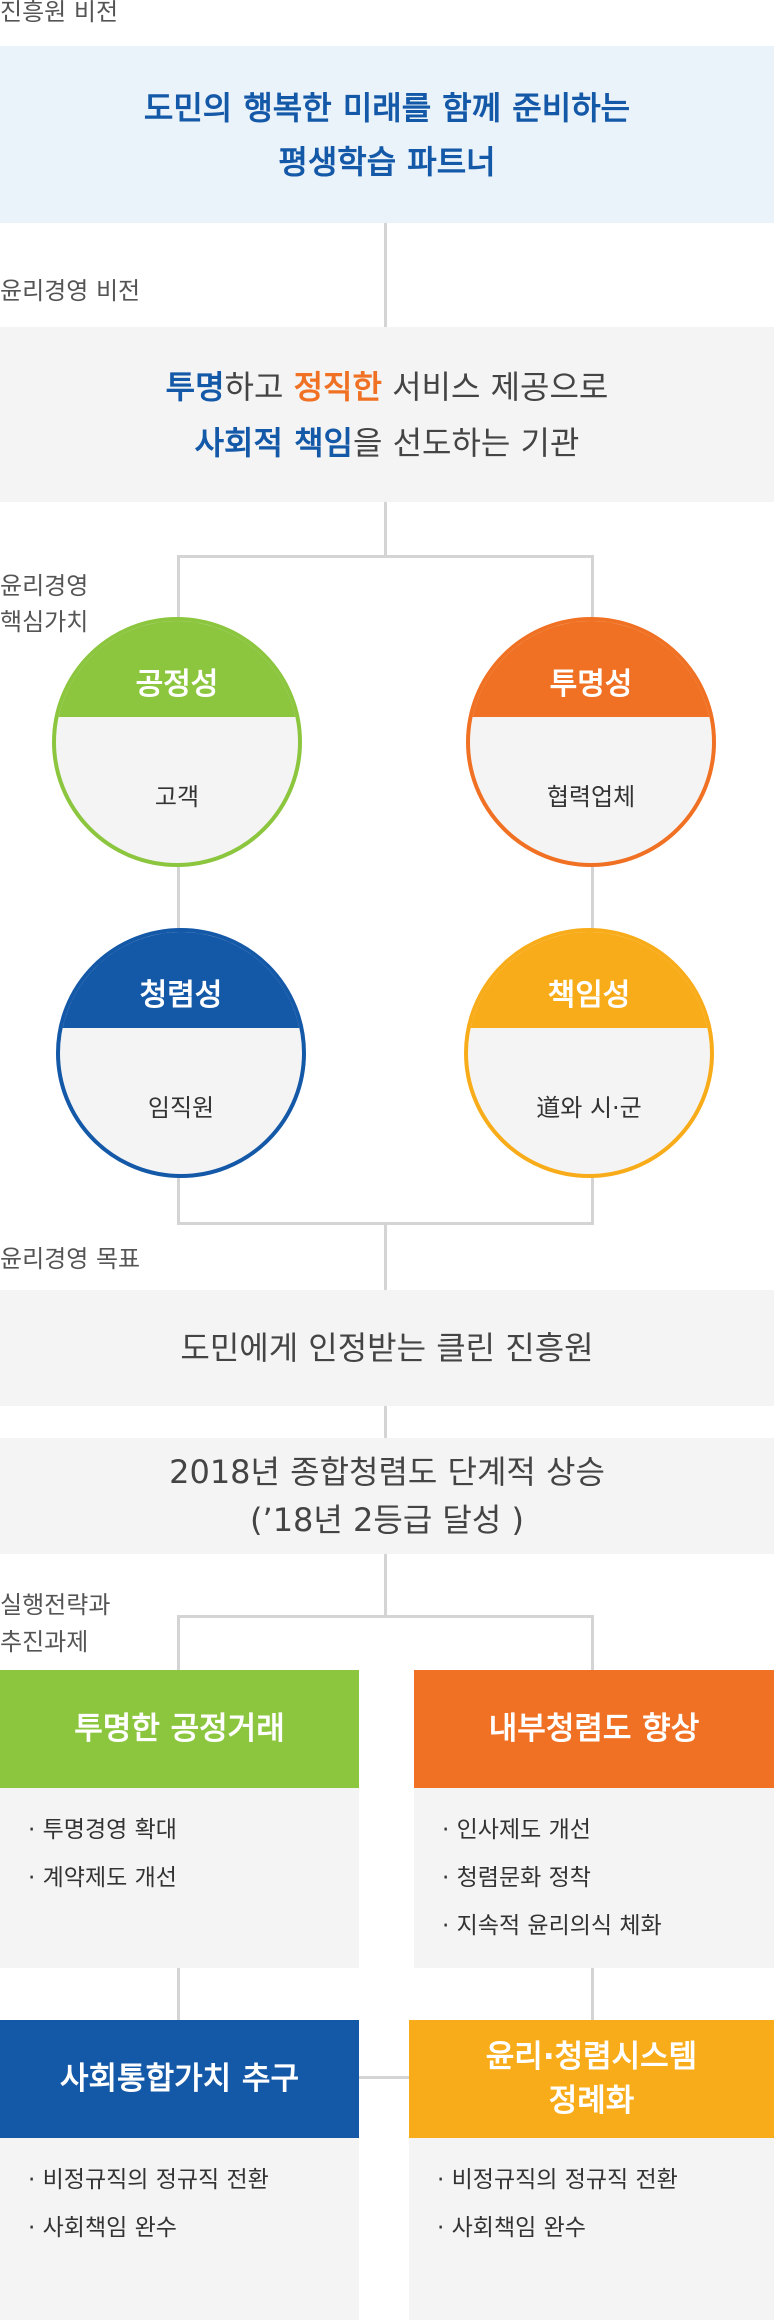  I want to click on highlight-honest: 정직한, so click(337, 386).